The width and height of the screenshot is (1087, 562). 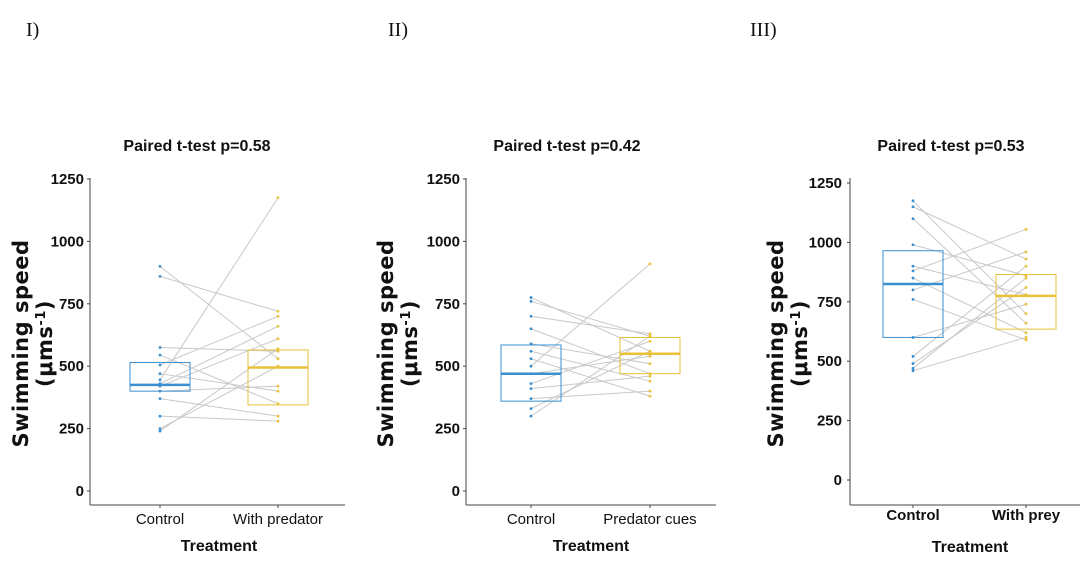 I want to click on chart-title: Paired t-test p=0.53, so click(x=950, y=146).